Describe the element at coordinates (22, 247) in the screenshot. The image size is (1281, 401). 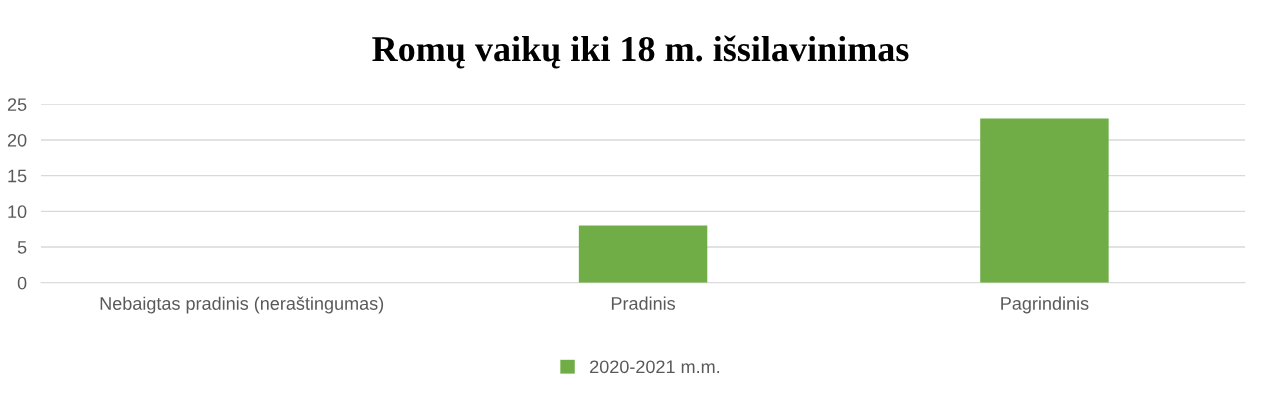
I see `y-tick-label: 5` at that location.